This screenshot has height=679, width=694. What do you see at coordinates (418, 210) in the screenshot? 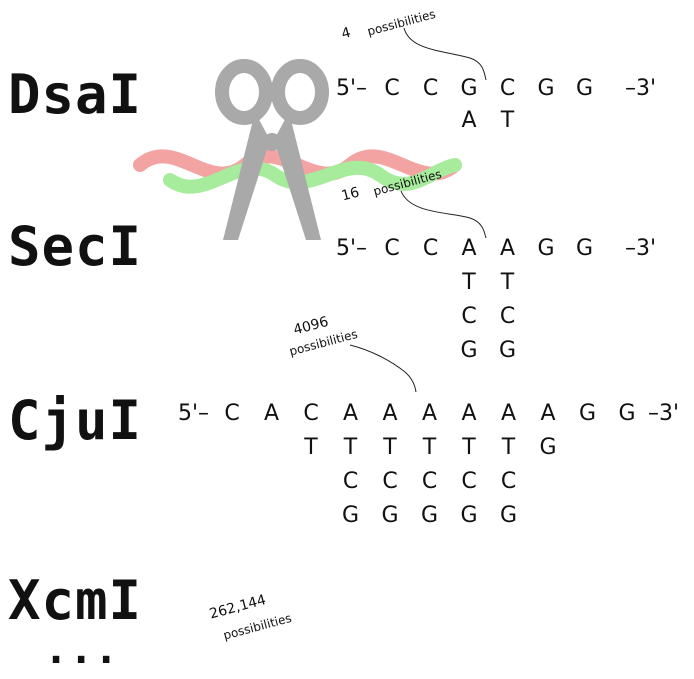
I see `pointer-lines` at bounding box center [418, 210].